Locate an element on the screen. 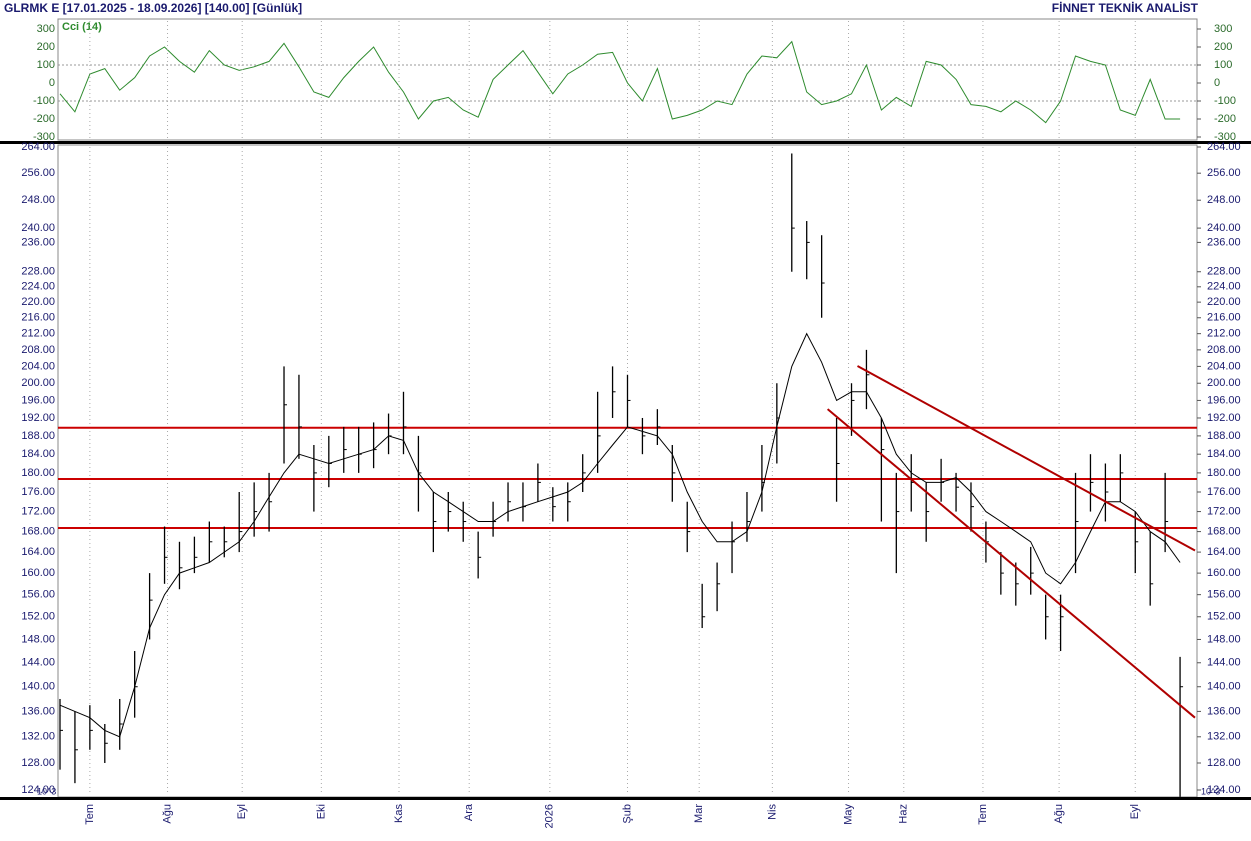 The height and width of the screenshot is (841, 1251). y-tick-label-right: 184.00 is located at coordinates (1224, 454).